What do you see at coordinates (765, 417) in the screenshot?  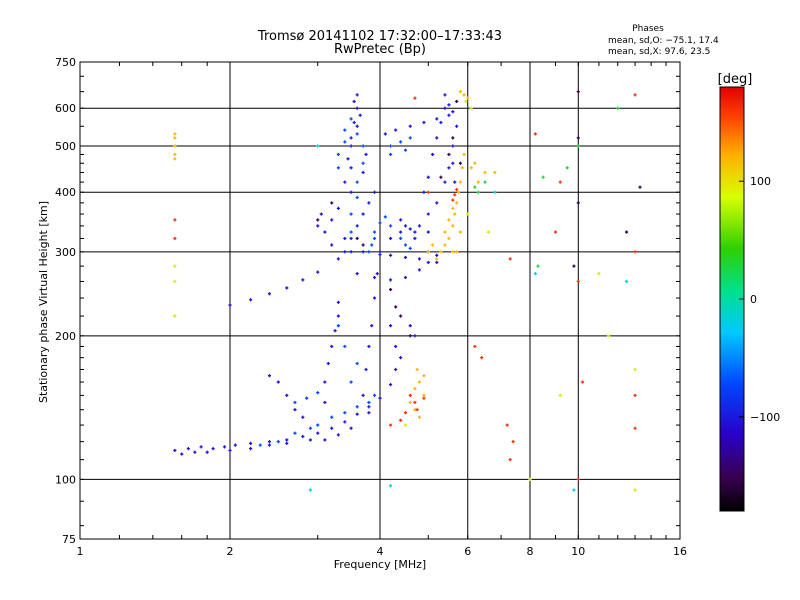 I see `colorbar-tick-label: −100` at bounding box center [765, 417].